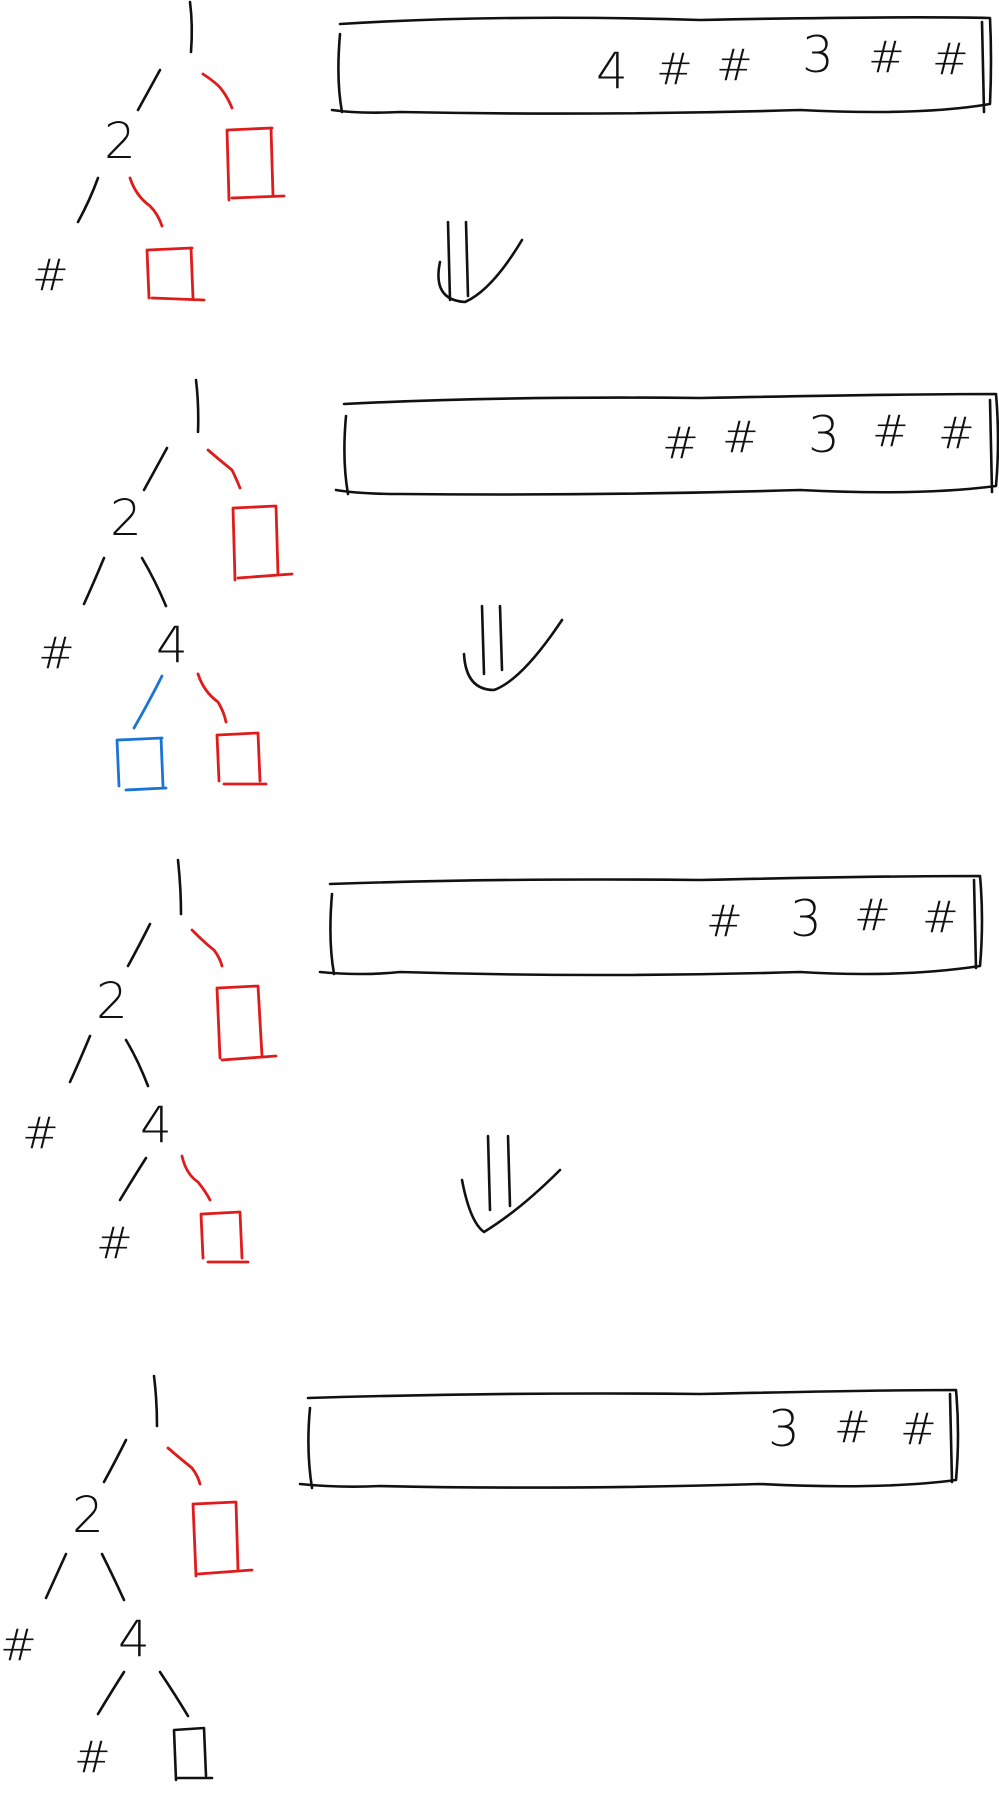  What do you see at coordinates (159, 151) in the screenshot?
I see `step-1-tree: 2 #` at bounding box center [159, 151].